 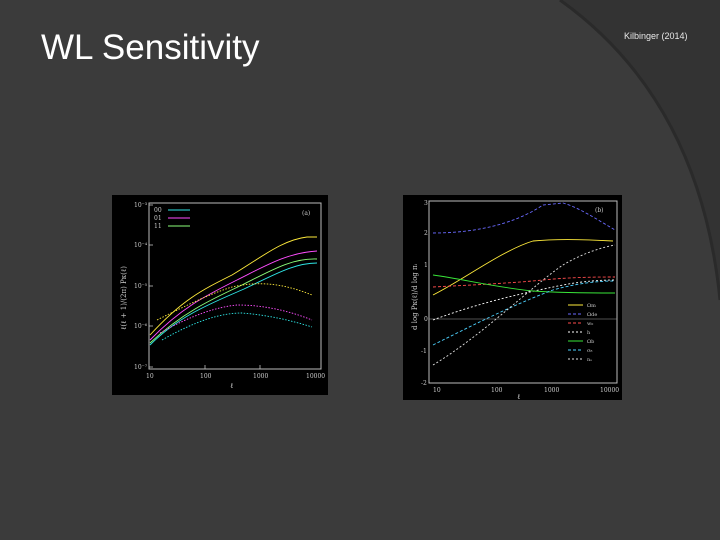 What do you see at coordinates (141, 367) in the screenshot?
I see `left-y-tick-label: 10⁻⁷` at bounding box center [141, 367].